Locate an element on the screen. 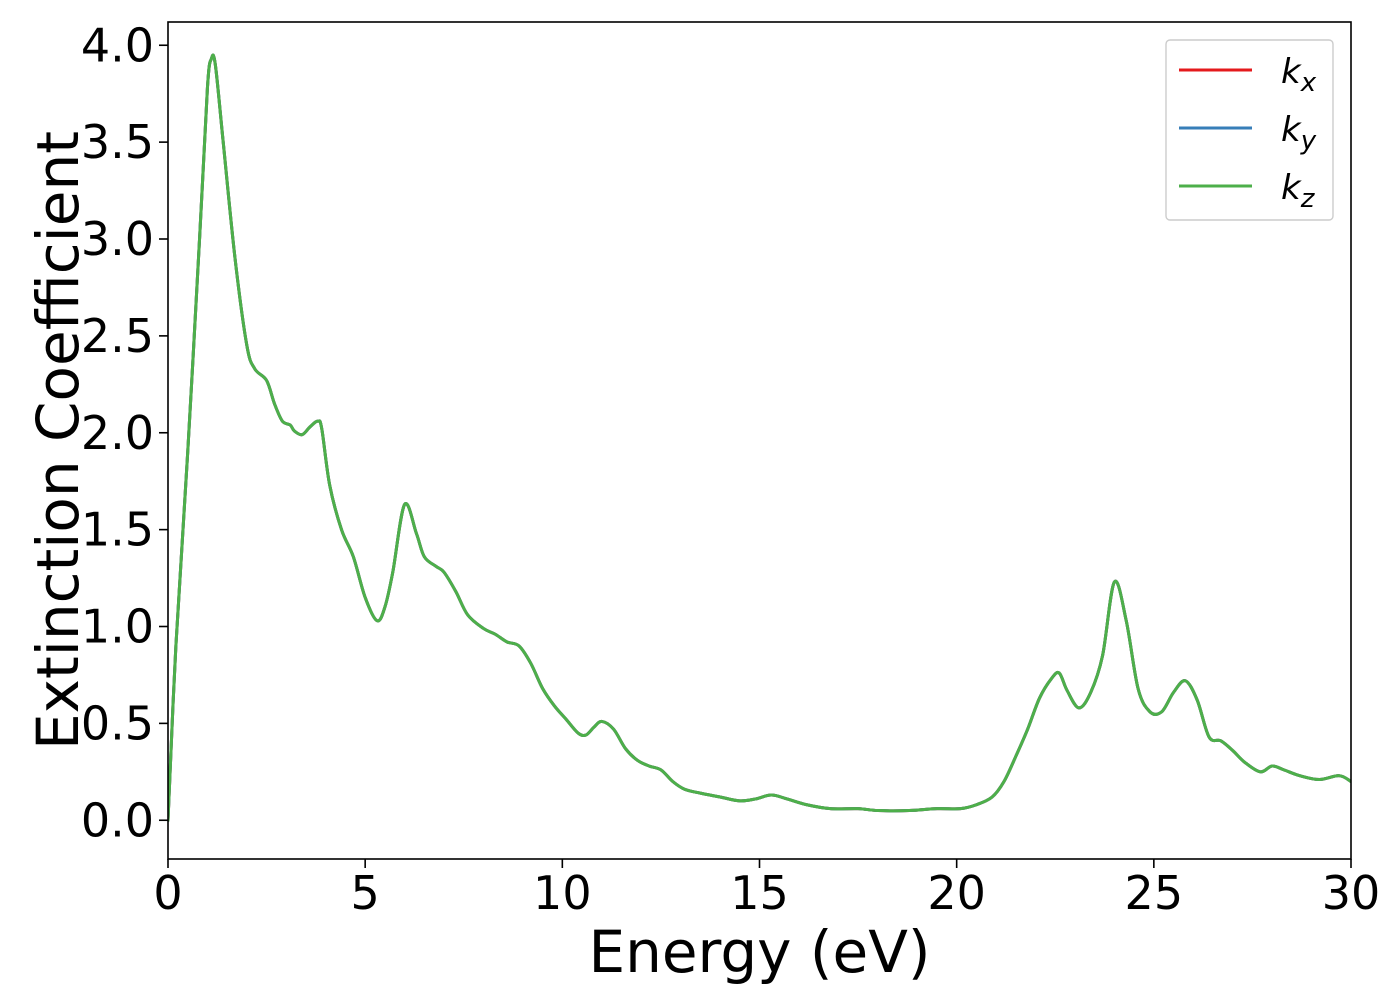 The height and width of the screenshot is (1000, 1400). y-tick-label: 2.5 is located at coordinates (117, 336).